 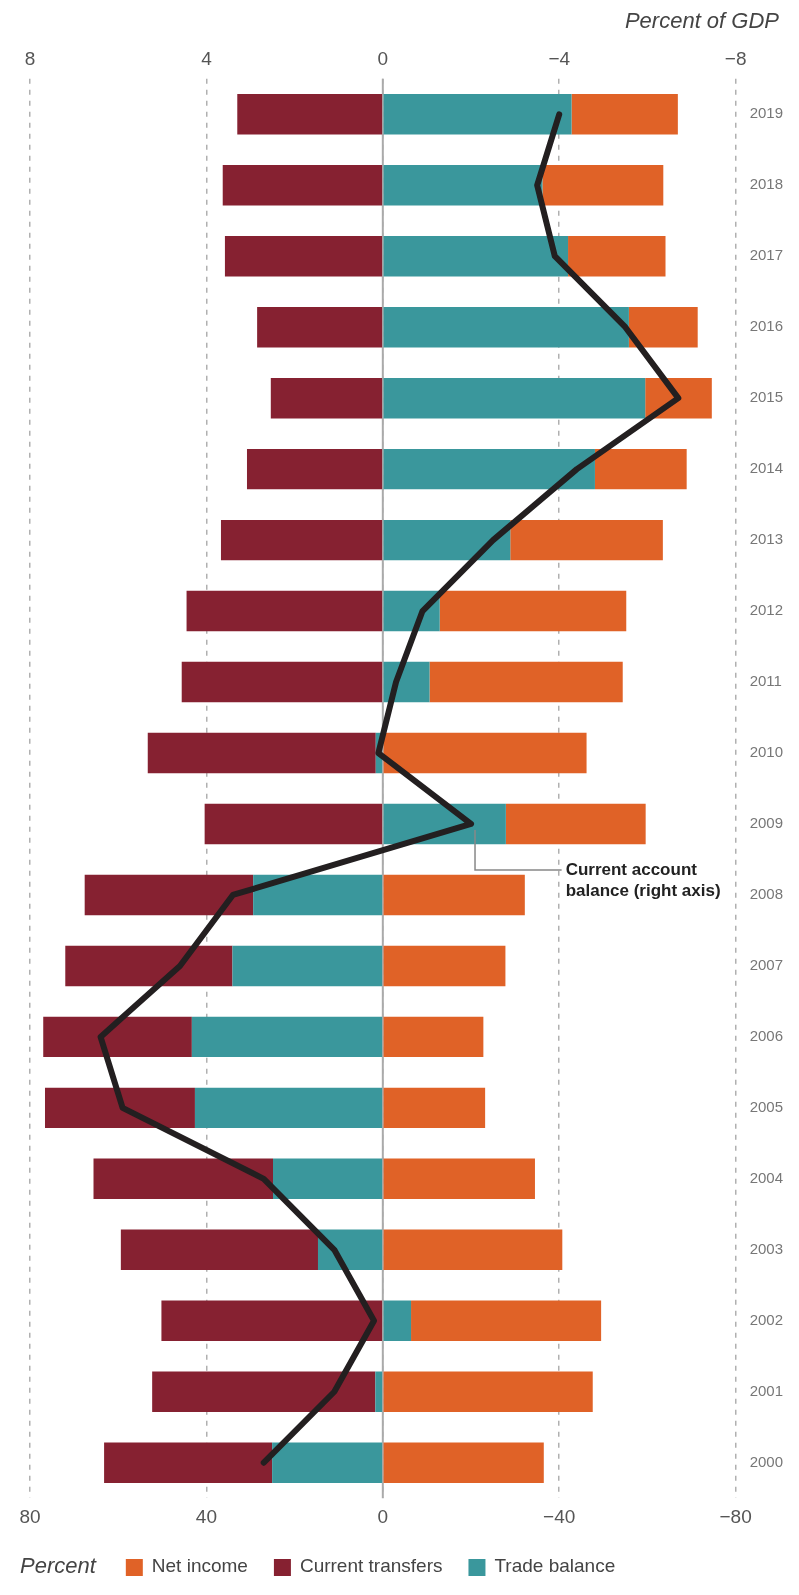 I want to click on text: Current account balance (right axis), so click(x=643, y=879).